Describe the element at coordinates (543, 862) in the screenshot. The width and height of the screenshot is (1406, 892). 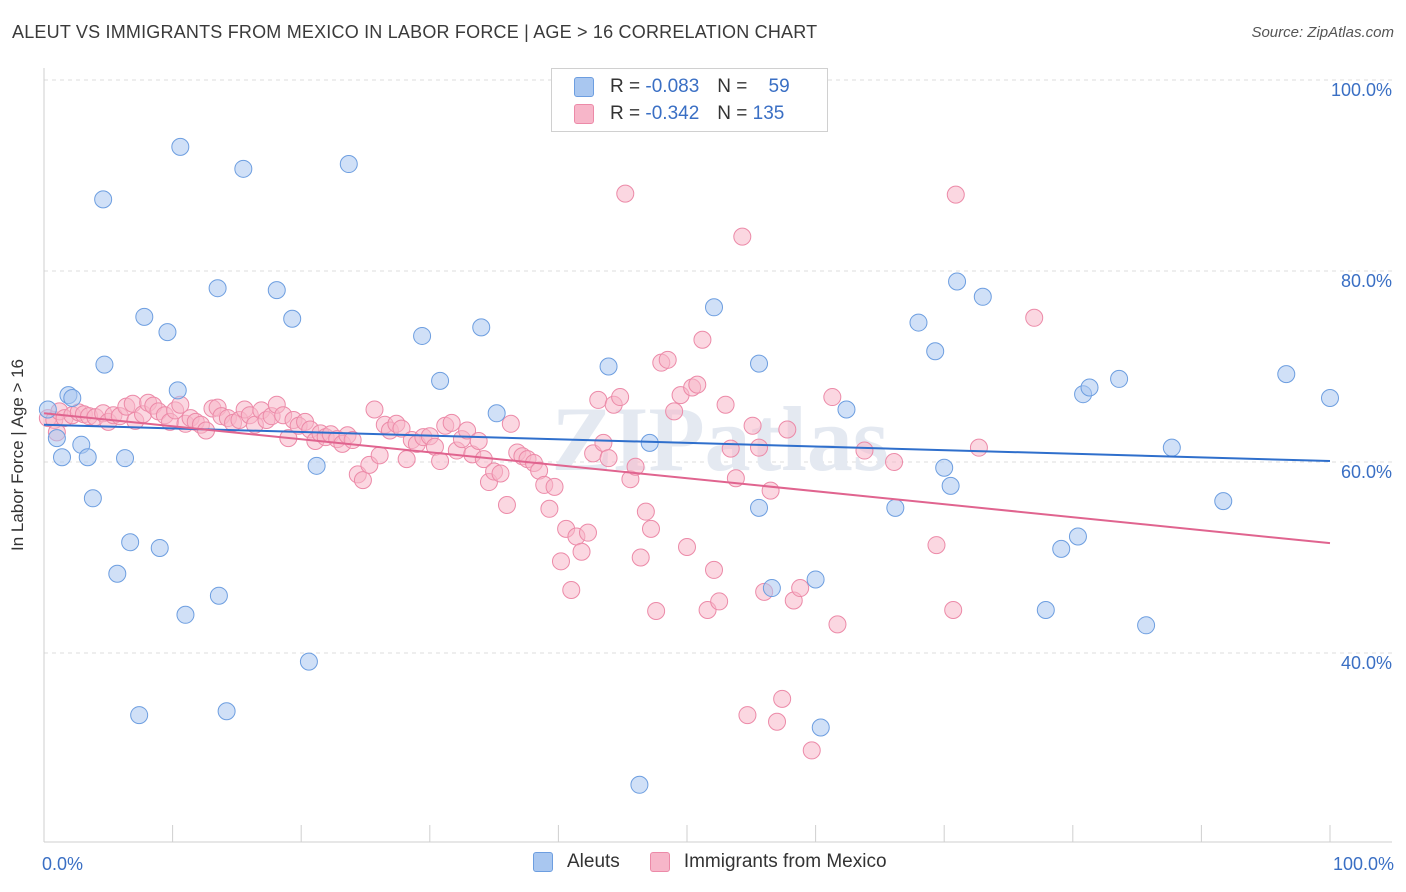
I see `legend-swatch-aleuts` at that location.